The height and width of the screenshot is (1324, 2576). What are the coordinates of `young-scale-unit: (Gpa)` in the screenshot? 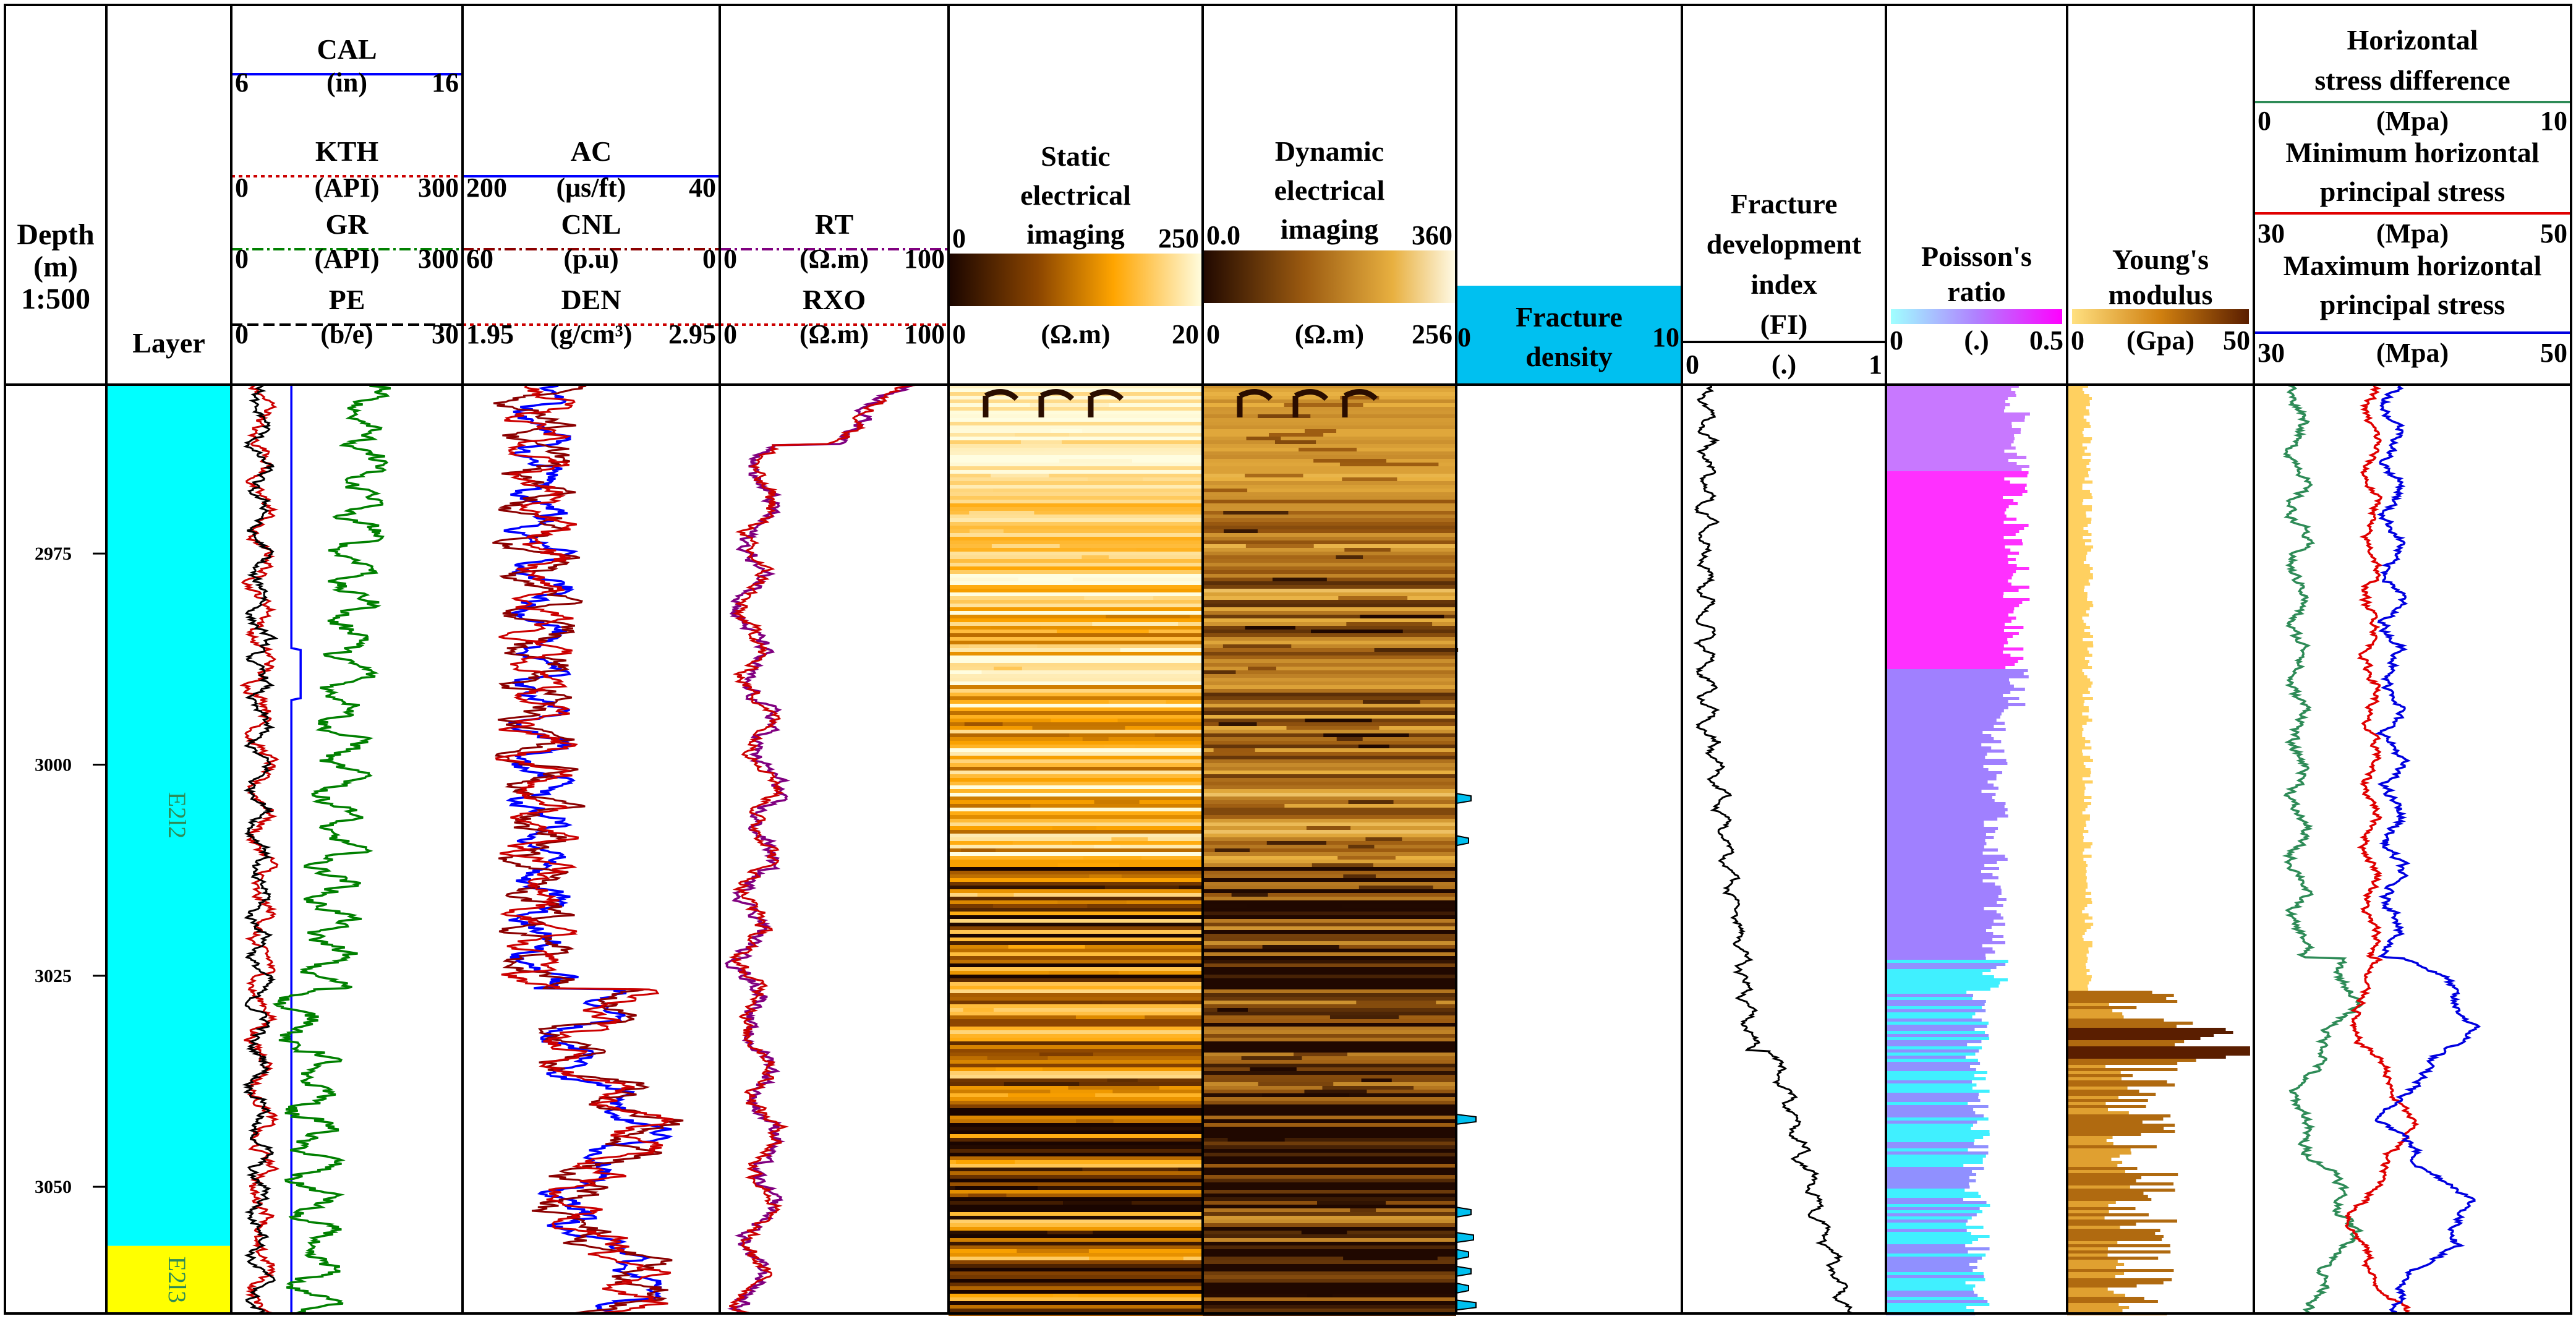 It's located at (2160, 340).